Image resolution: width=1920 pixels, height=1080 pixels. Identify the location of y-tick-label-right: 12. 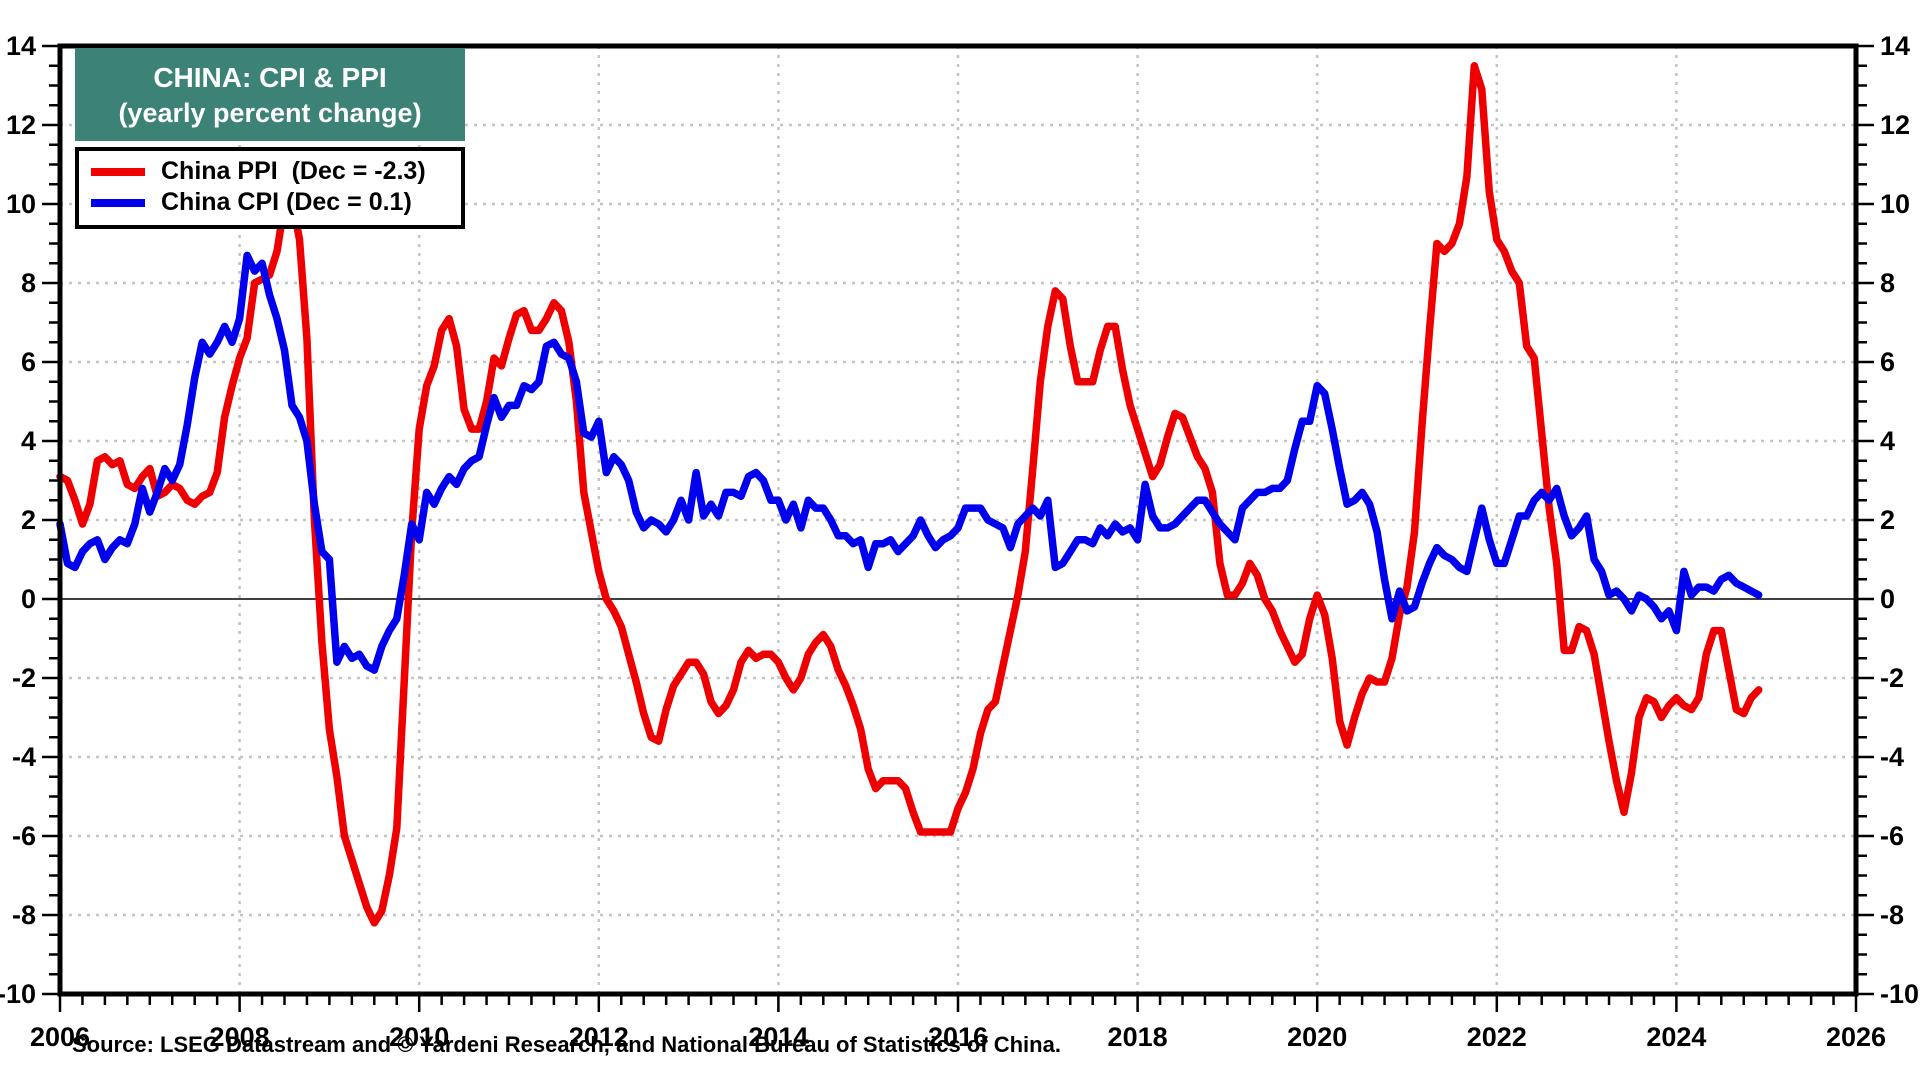
(1895, 125).